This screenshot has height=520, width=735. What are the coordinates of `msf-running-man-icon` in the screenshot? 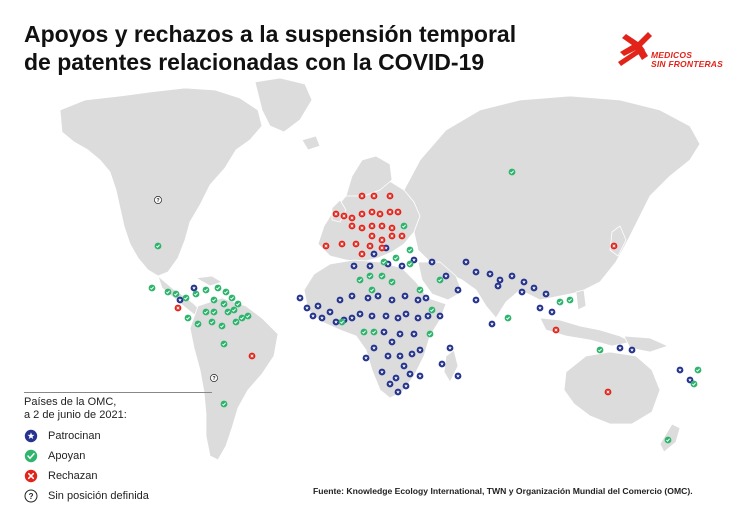 It's located at (635, 49).